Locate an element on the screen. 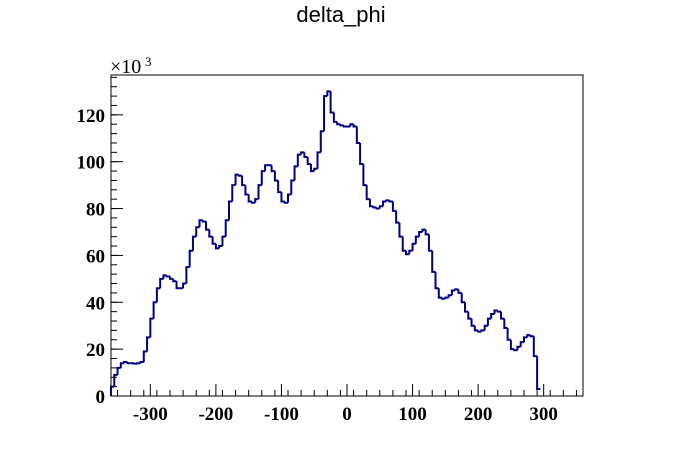 The height and width of the screenshot is (472, 696). y-multiplier-exponent: 3 is located at coordinates (148, 61).